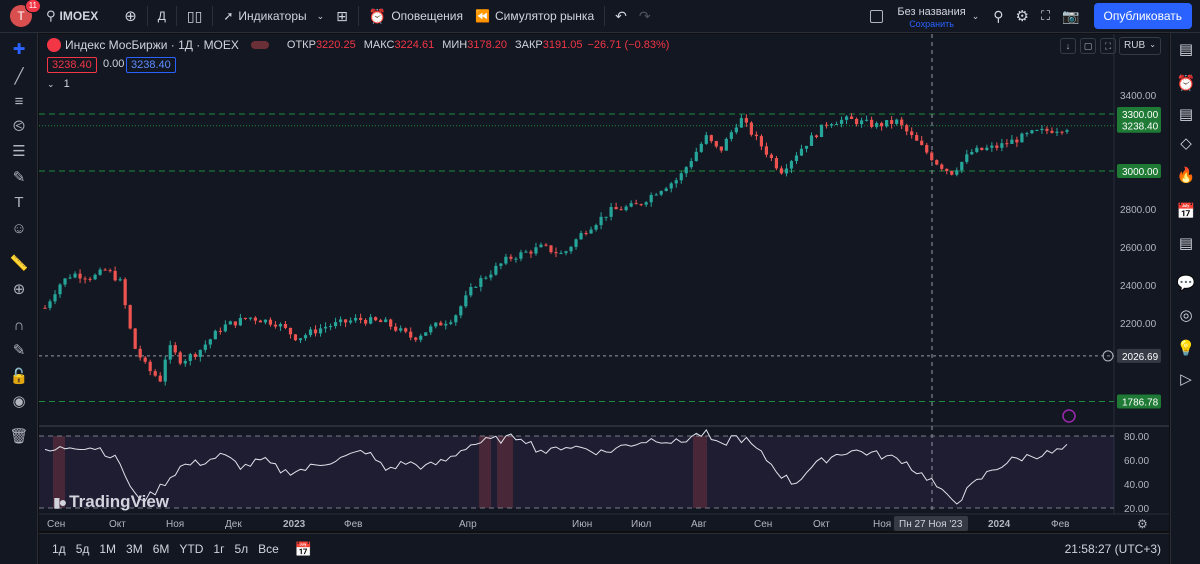  Describe the element at coordinates (72, 65) in the screenshot. I see `bid-price-box: 3238.40` at that location.